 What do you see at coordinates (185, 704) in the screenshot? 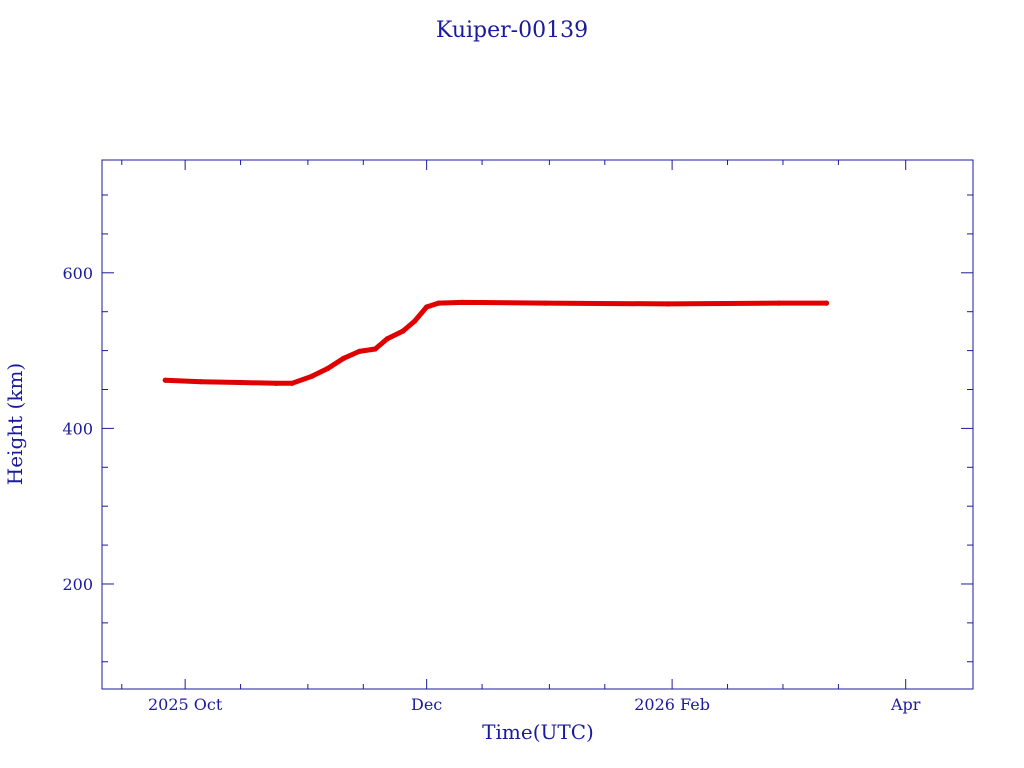
I see `x-tick-label: 2025 Oct` at bounding box center [185, 704].